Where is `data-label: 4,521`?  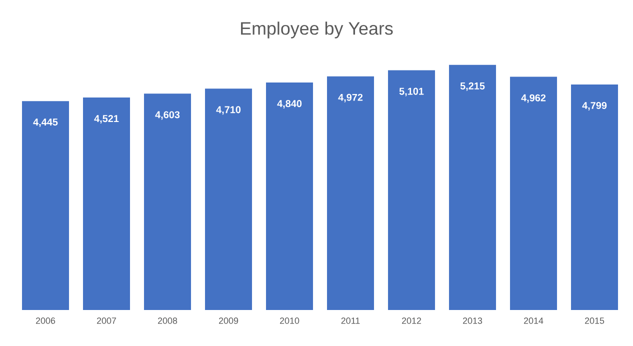
data-label: 4,521 is located at coordinates (106, 119).